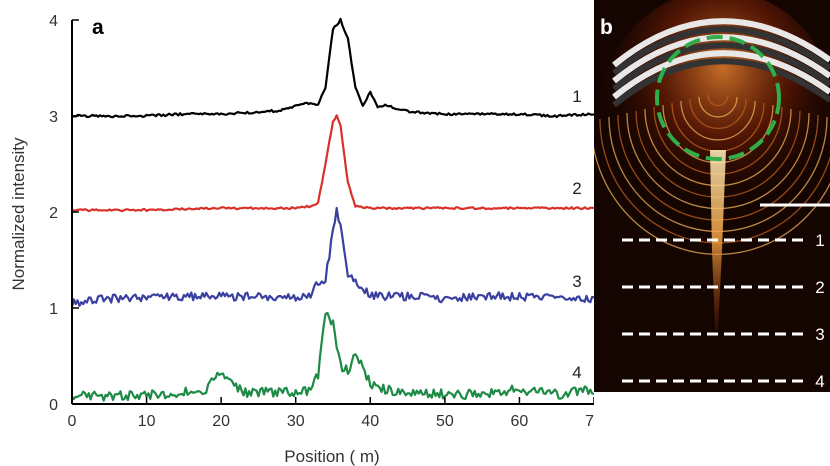 Image resolution: width=830 pixels, height=466 pixels. Describe the element at coordinates (606, 27) in the screenshot. I see `panel-letter-b: b` at that location.